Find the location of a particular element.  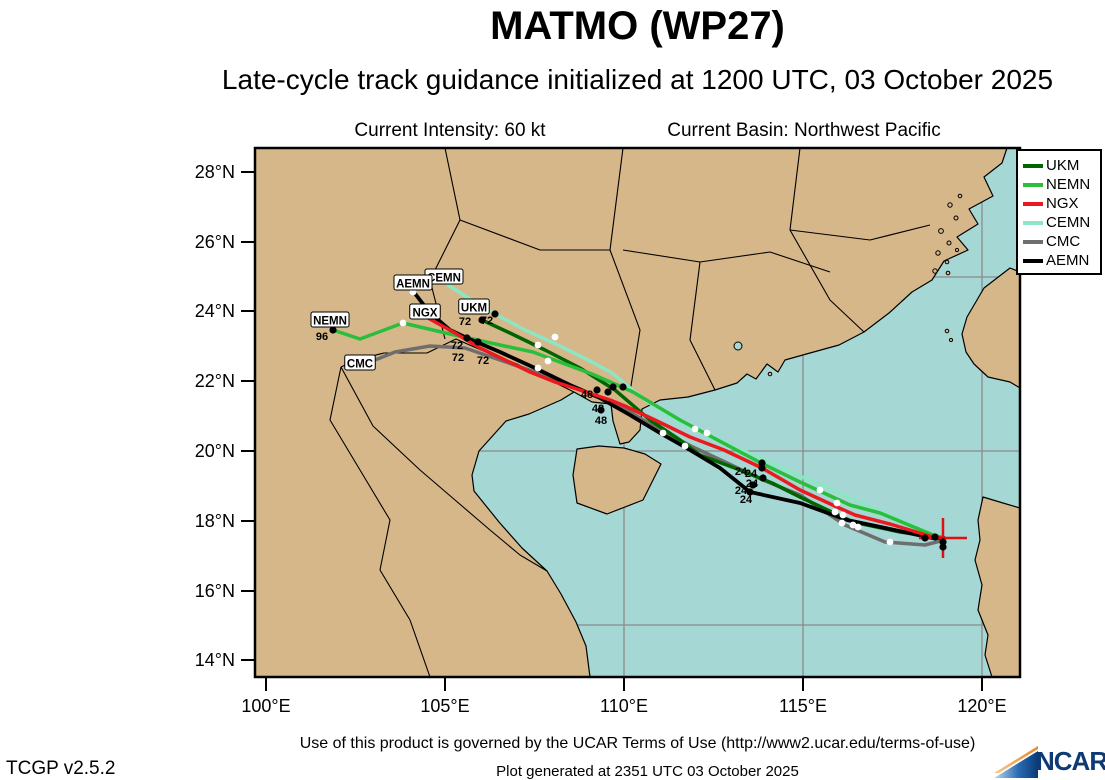

hour-label-96: 96 is located at coordinates (322, 337).